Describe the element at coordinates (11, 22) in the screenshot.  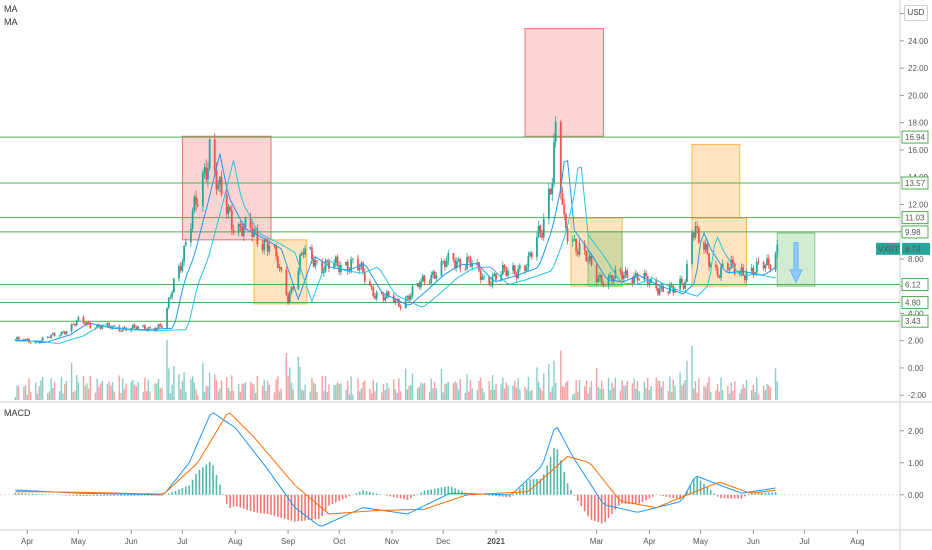
I see `ma-legend-2: MA` at that location.